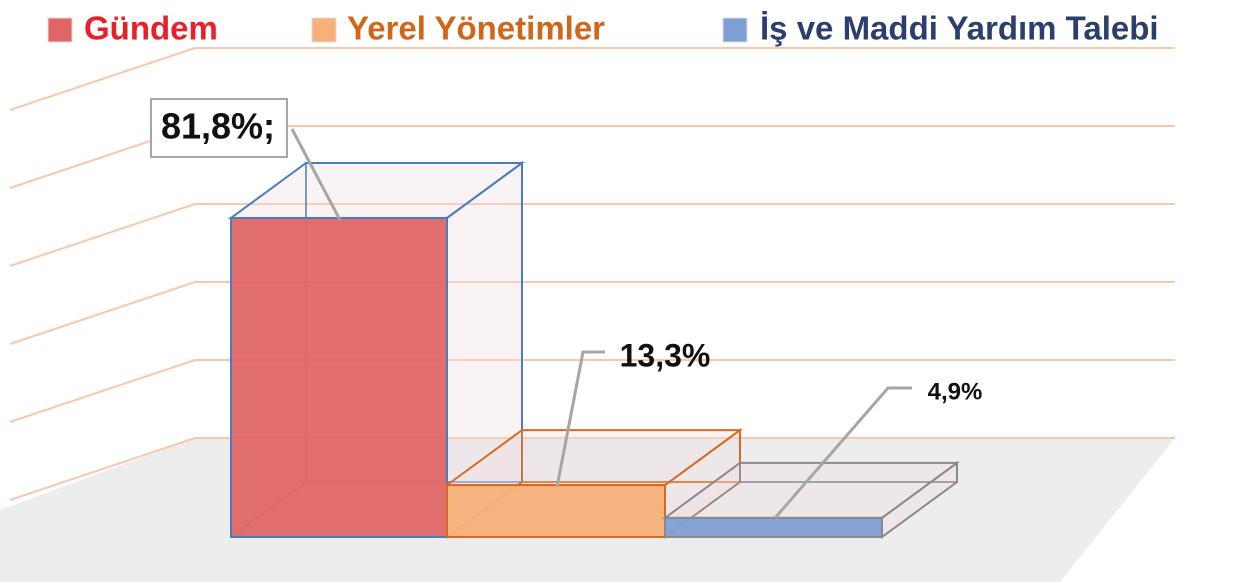 Image resolution: width=1260 pixels, height=582 pixels. I want to click on data-label: 13,3%, so click(665, 355).